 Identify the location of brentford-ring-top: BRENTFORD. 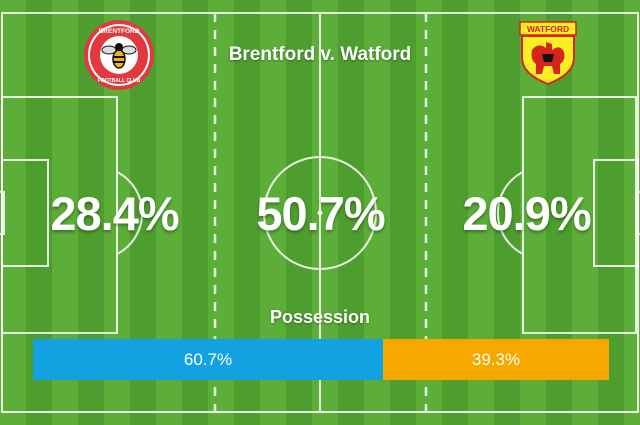
(119, 31).